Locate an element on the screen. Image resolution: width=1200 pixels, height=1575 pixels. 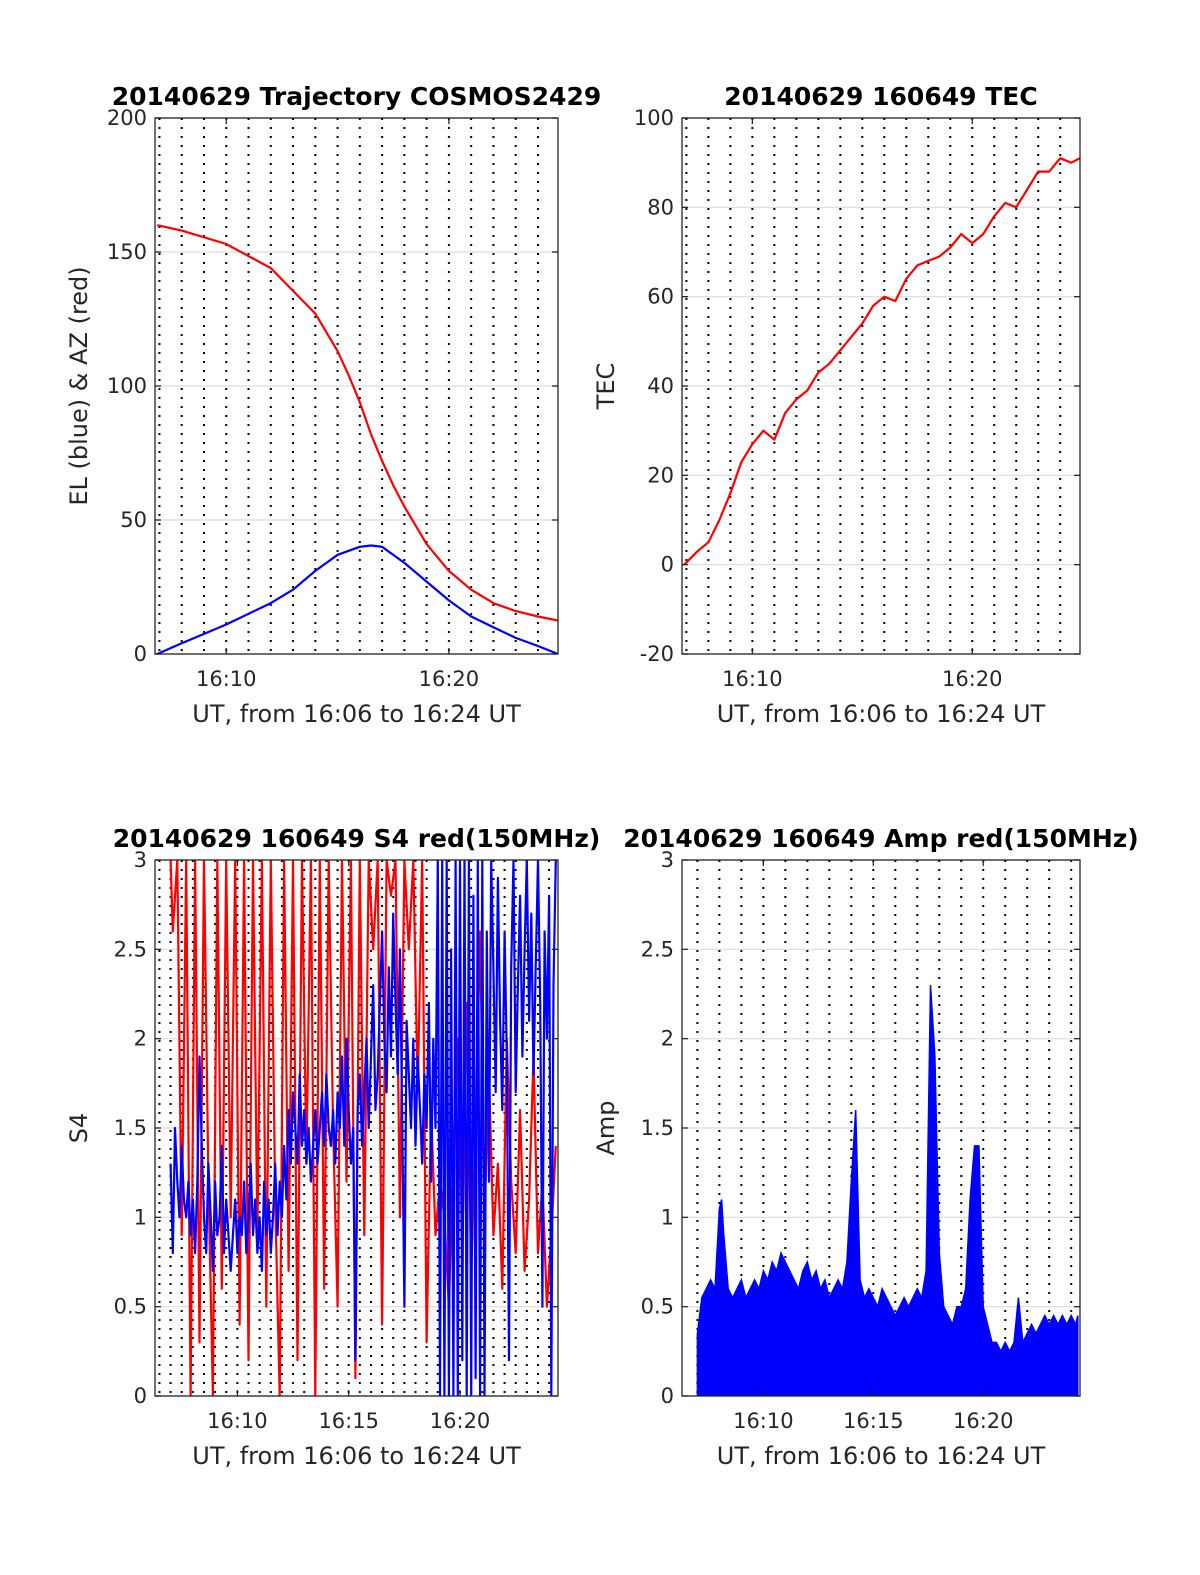
y-tick-label: 50 is located at coordinates (133, 520).